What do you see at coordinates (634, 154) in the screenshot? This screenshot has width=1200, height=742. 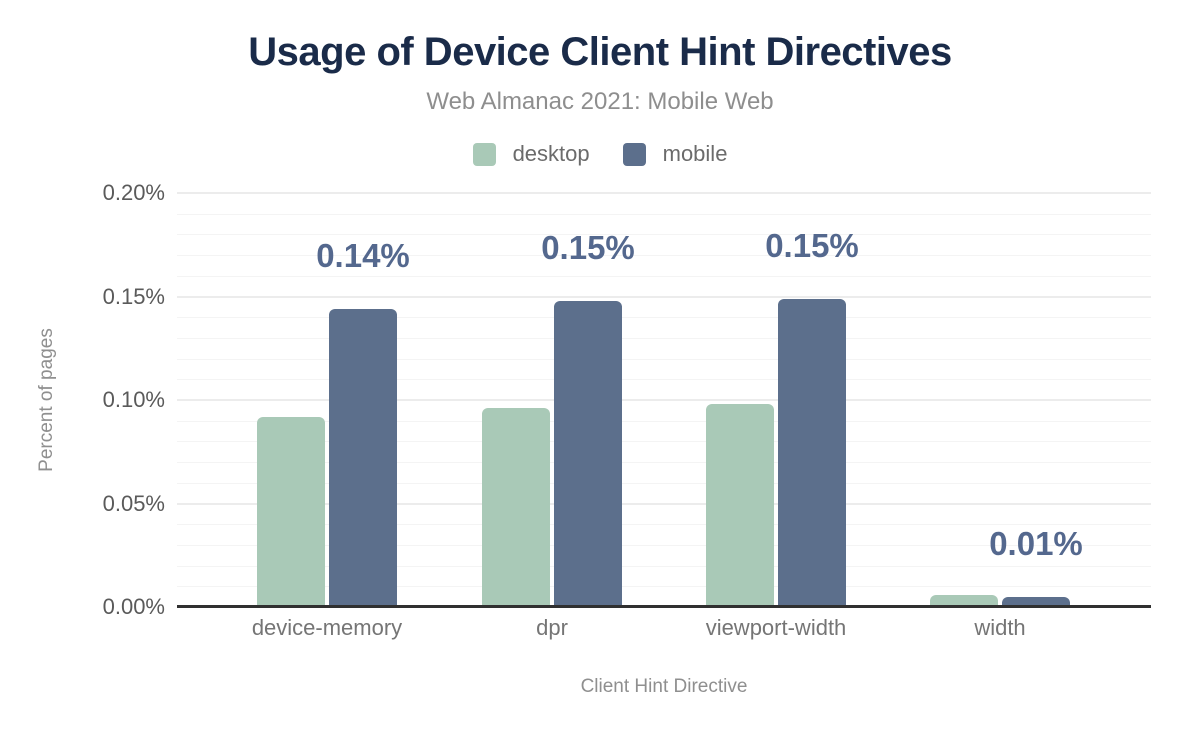 I see `legend-swatch-mobile` at bounding box center [634, 154].